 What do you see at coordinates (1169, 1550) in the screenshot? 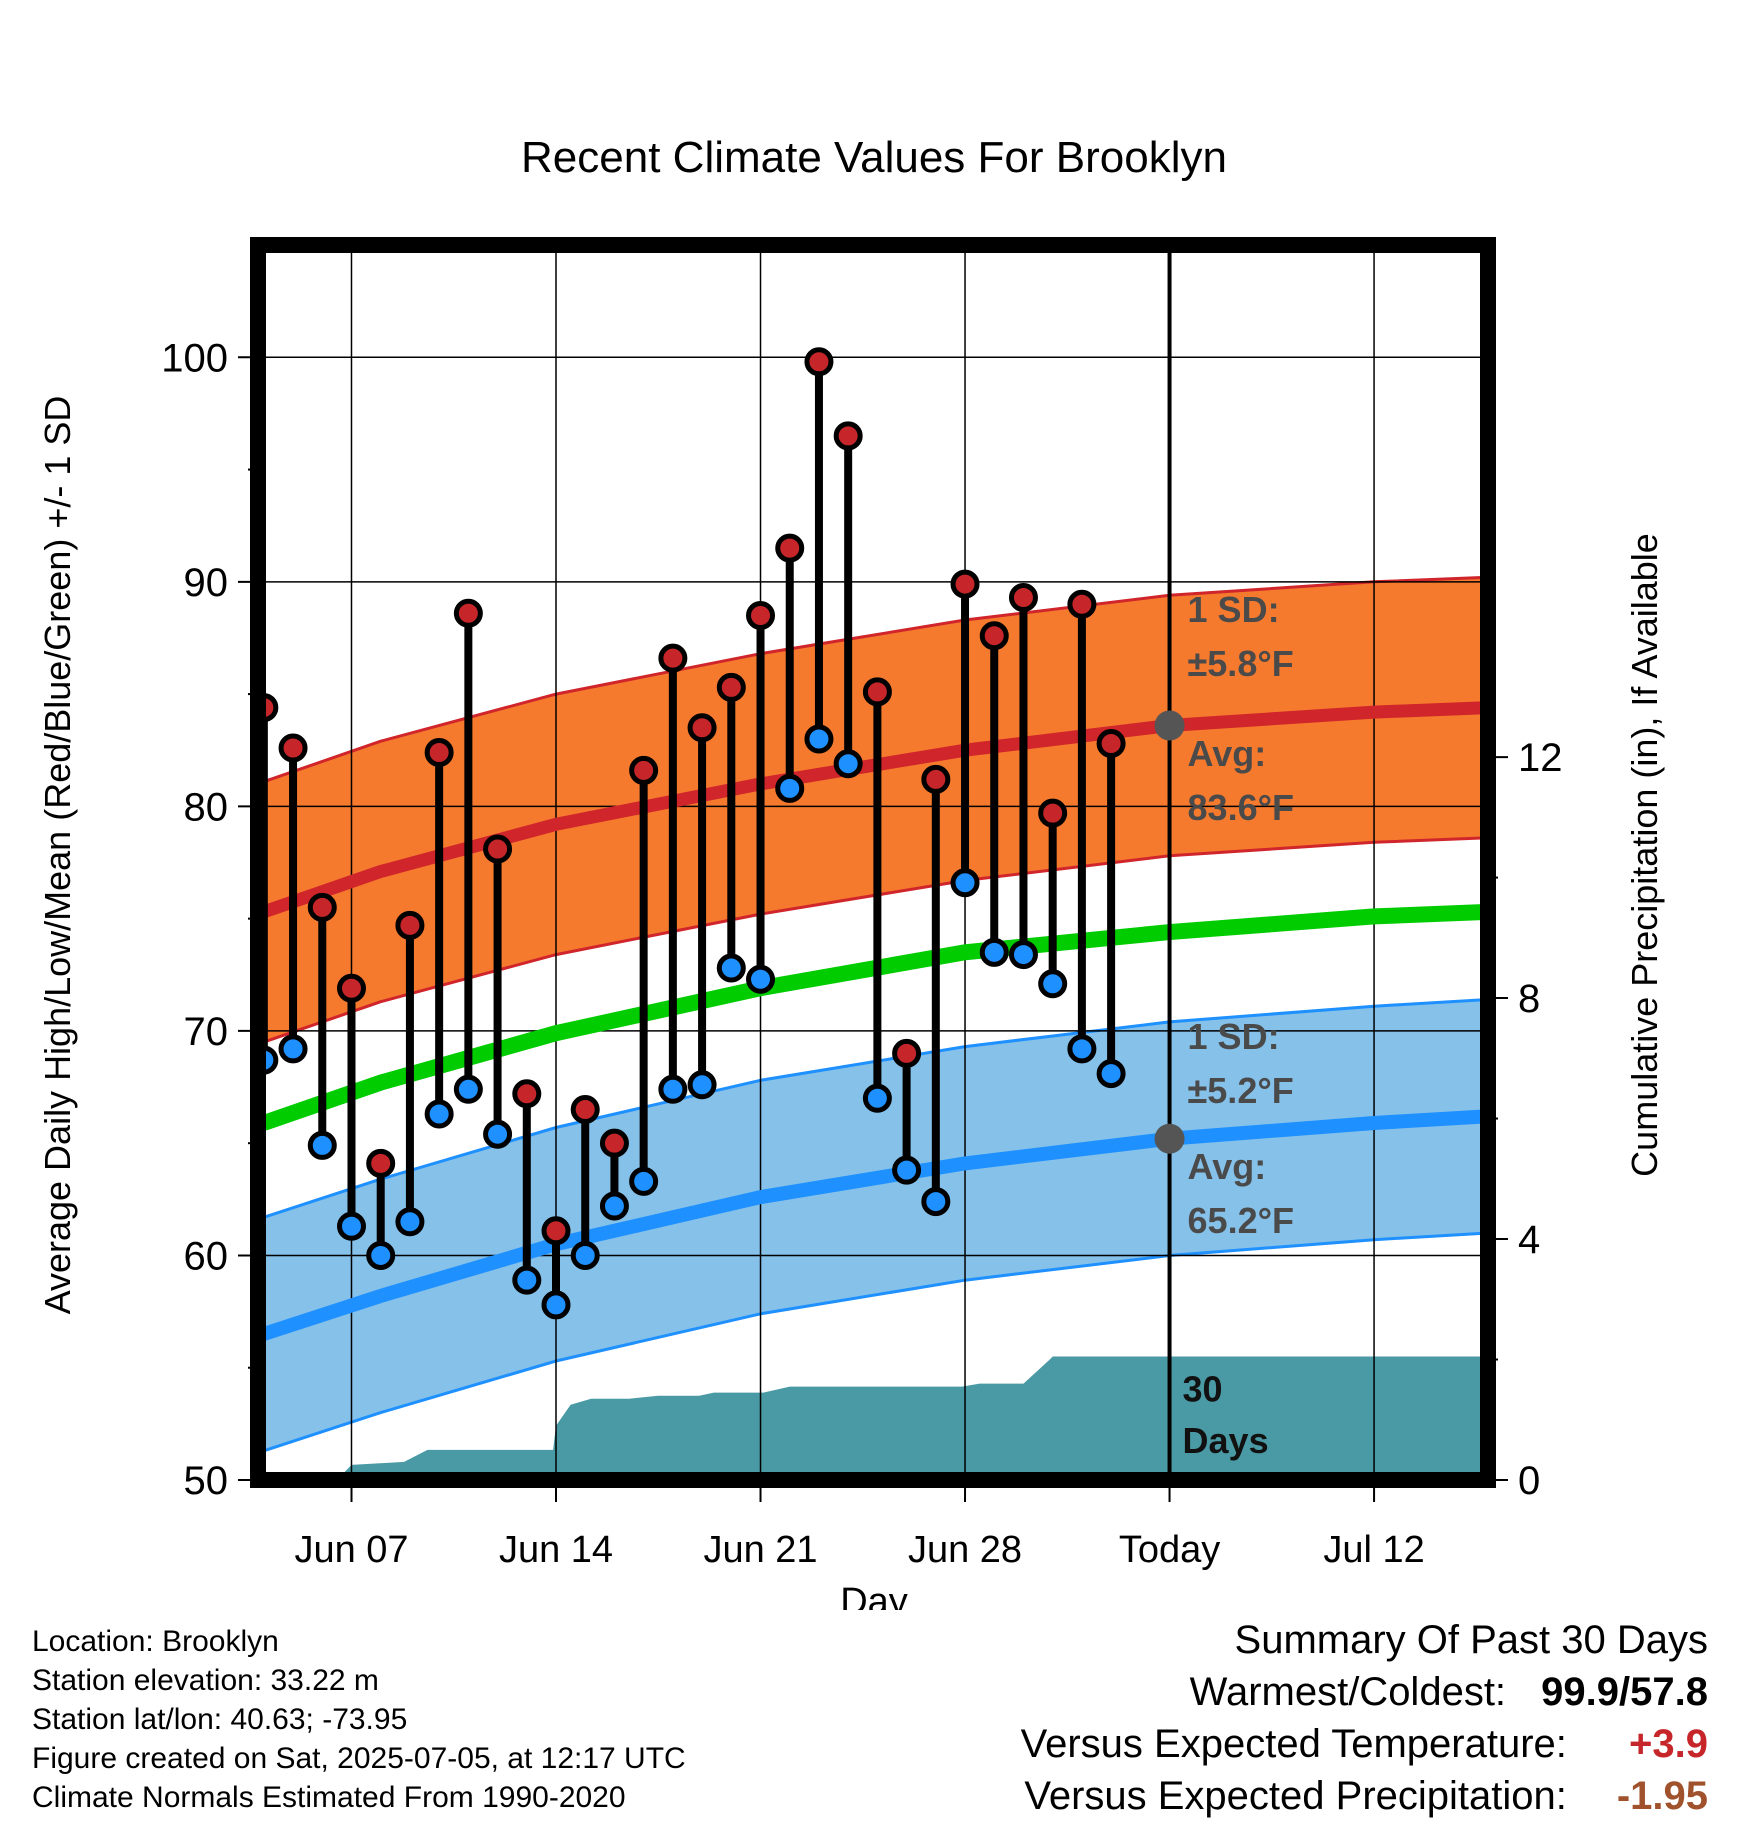
I see `x-tick-label: Today` at bounding box center [1169, 1550].